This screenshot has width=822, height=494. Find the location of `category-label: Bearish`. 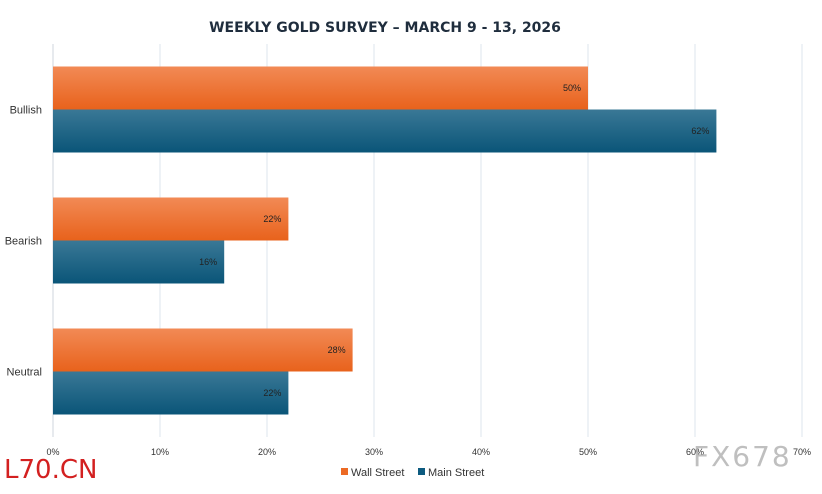

category-label: Bearish is located at coordinates (23, 242).